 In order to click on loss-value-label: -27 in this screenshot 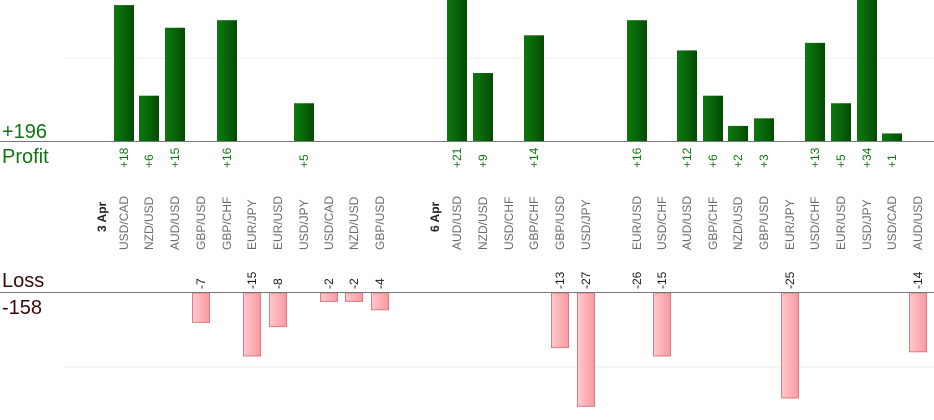, I will do `click(586, 280)`.